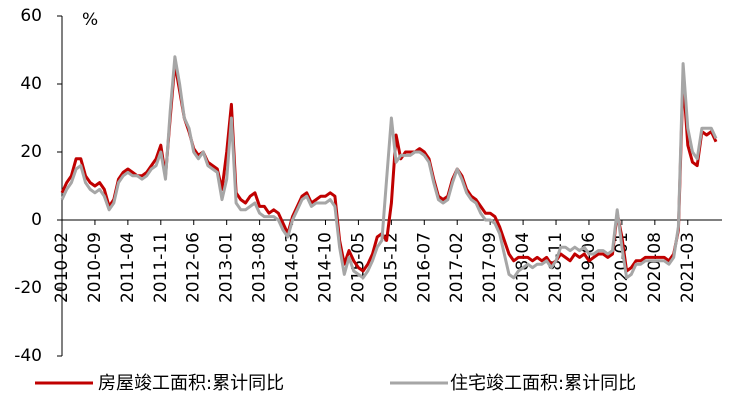 The image size is (734, 405). What do you see at coordinates (31, 152) in the screenshot?
I see `y-tick-label: 20` at bounding box center [31, 152].